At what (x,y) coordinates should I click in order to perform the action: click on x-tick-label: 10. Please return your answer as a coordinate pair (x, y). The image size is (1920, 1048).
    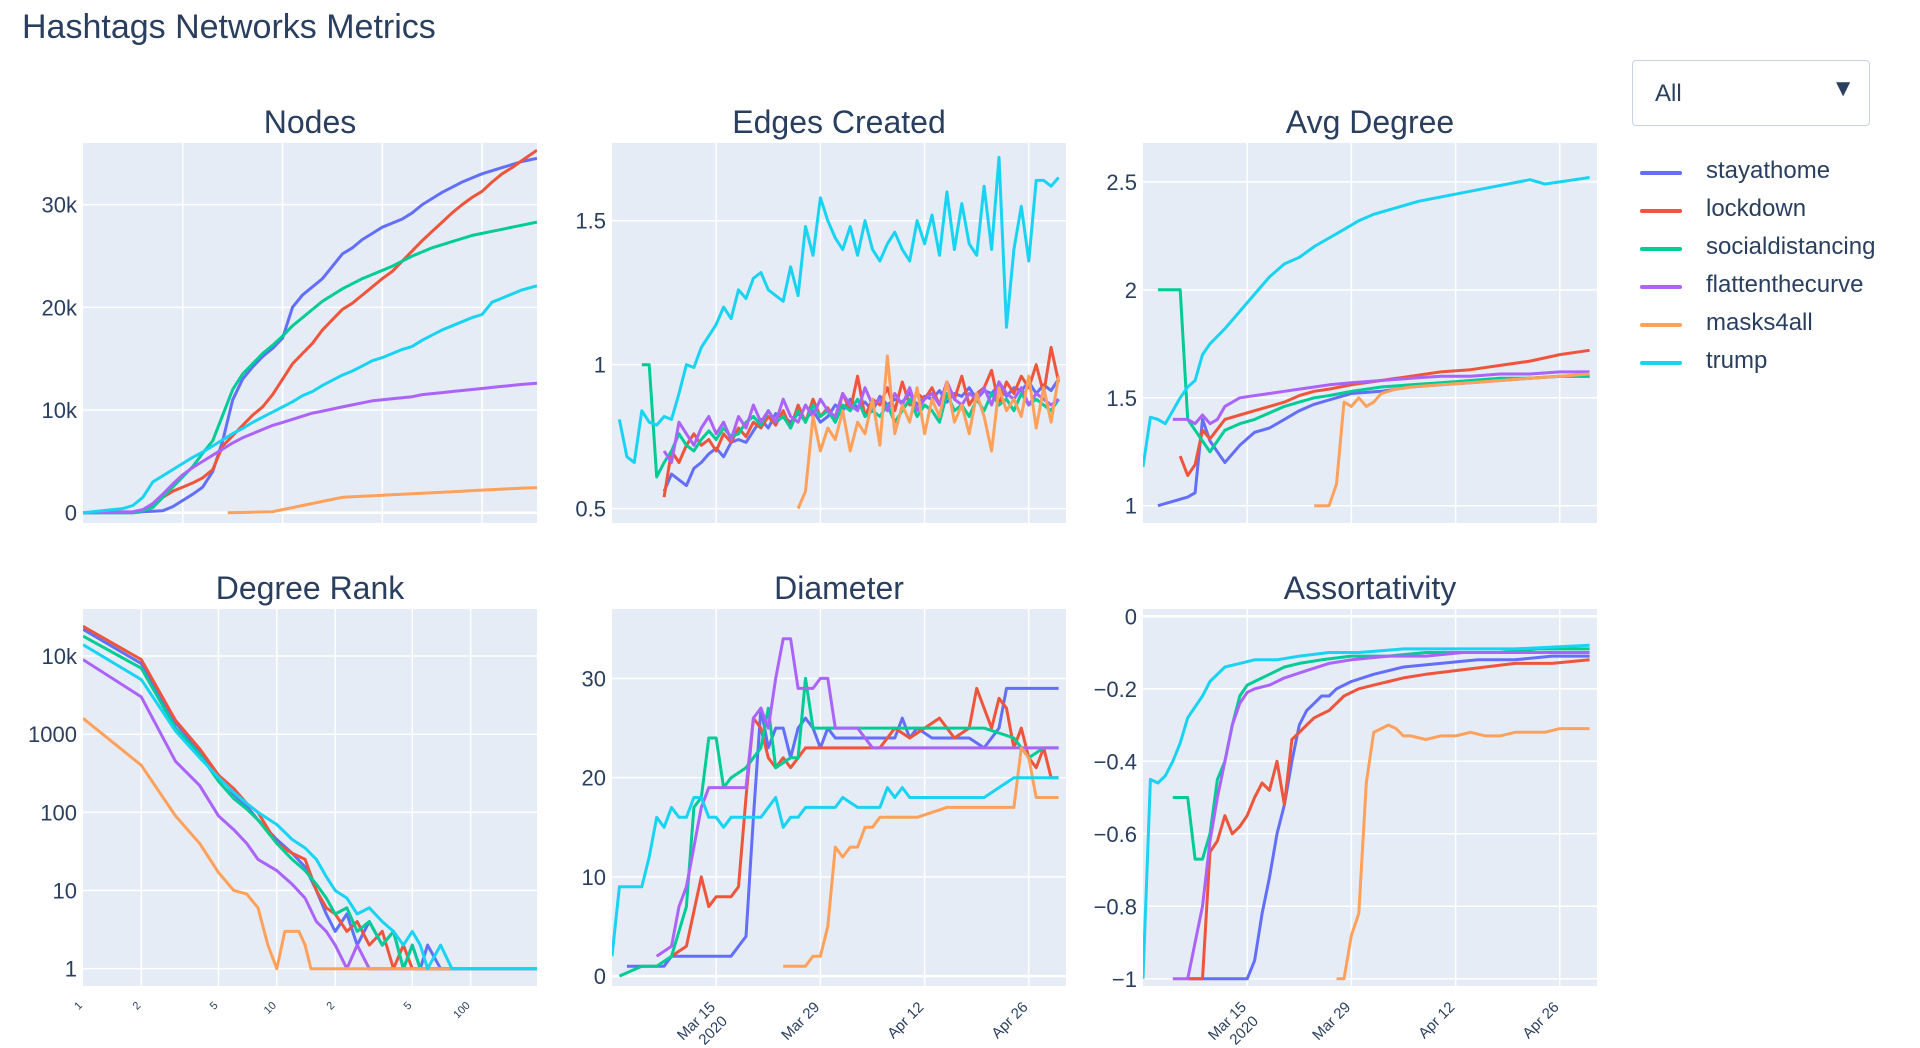
    Looking at the image, I should click on (270, 1008).